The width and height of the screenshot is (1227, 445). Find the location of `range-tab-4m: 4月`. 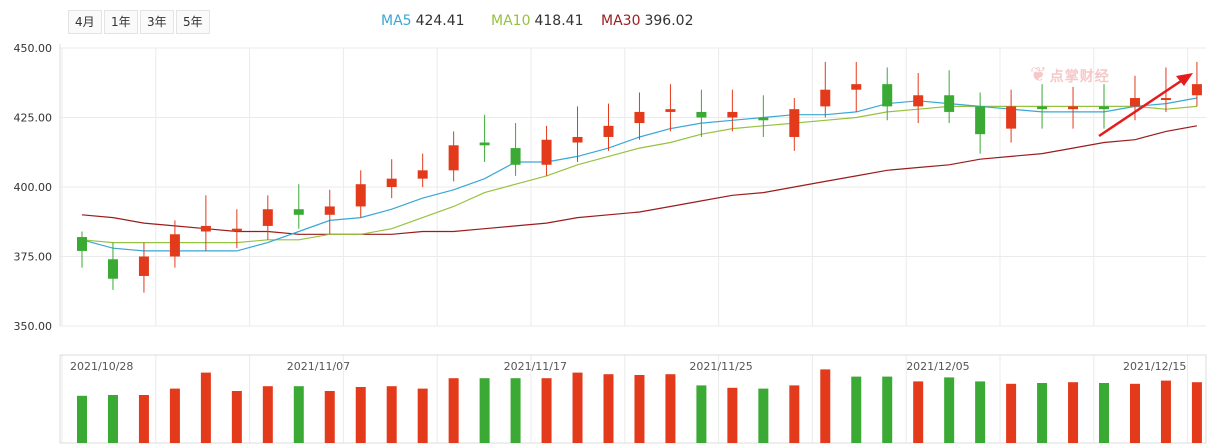

range-tab-4m: 4月 is located at coordinates (85, 22).